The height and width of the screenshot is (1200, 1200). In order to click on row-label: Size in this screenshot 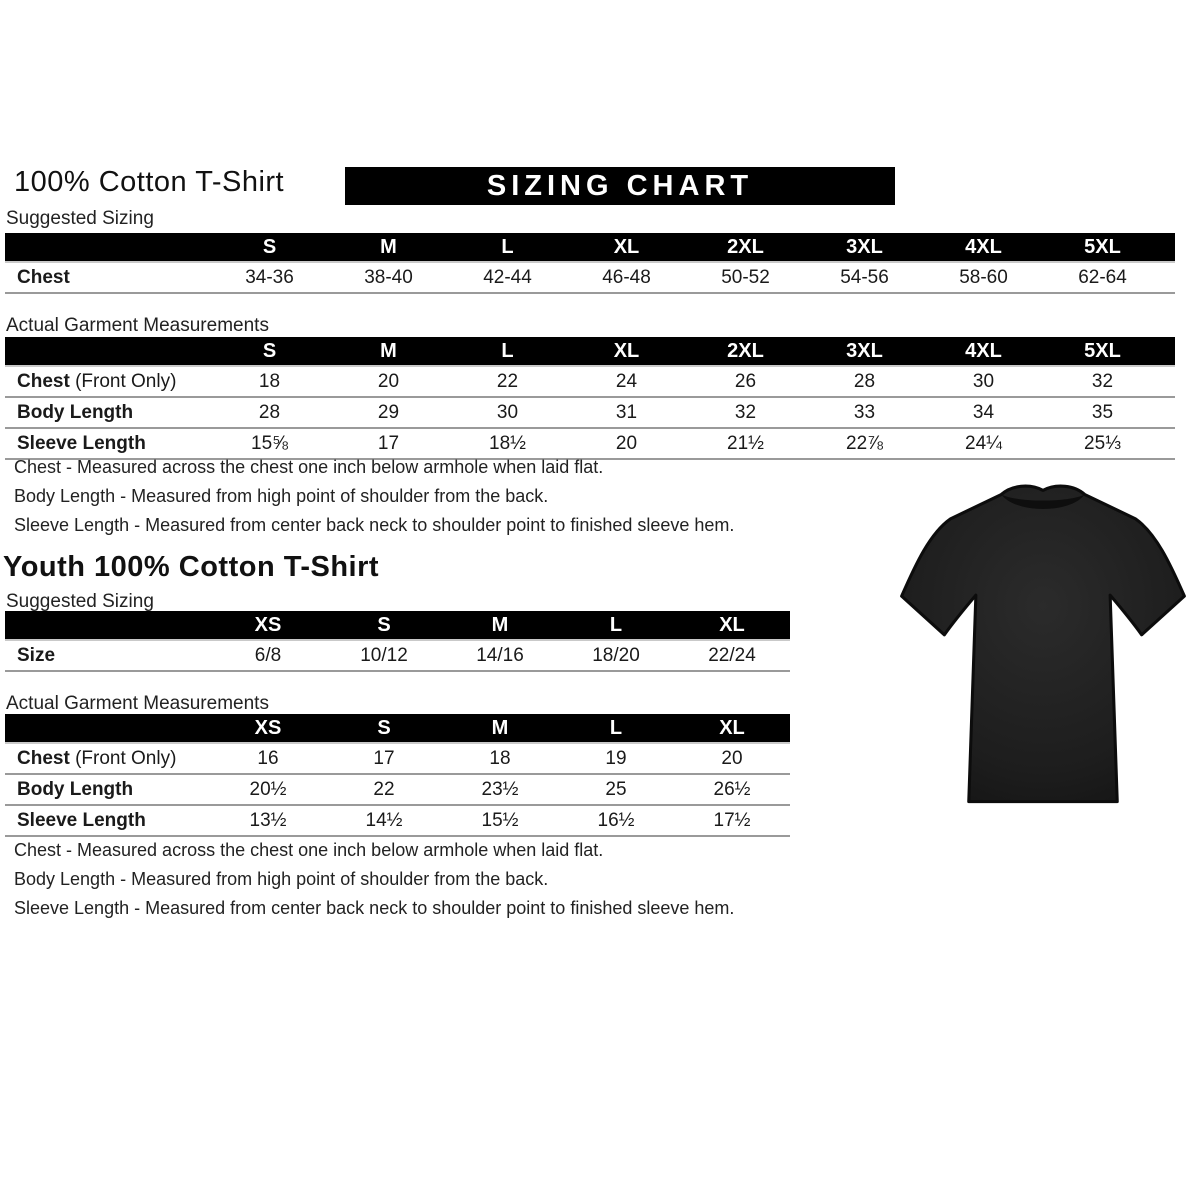, I will do `click(107, 656)`.